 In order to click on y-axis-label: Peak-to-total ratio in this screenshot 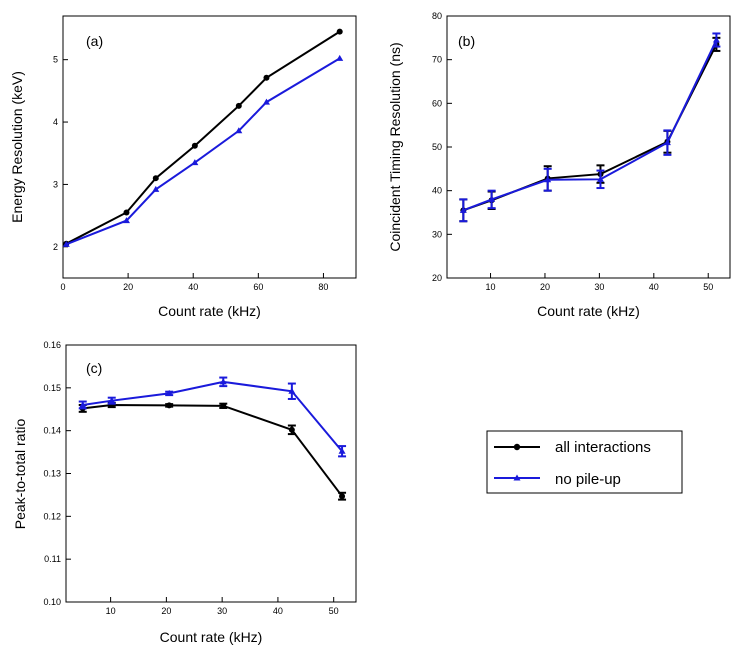, I will do `click(20, 474)`.